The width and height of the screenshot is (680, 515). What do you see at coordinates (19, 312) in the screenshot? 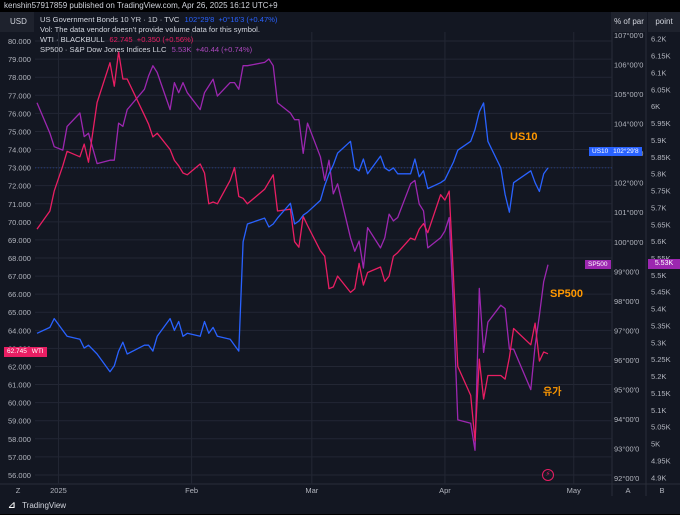
I see `usd-tick-label: 65.000` at bounding box center [19, 312].